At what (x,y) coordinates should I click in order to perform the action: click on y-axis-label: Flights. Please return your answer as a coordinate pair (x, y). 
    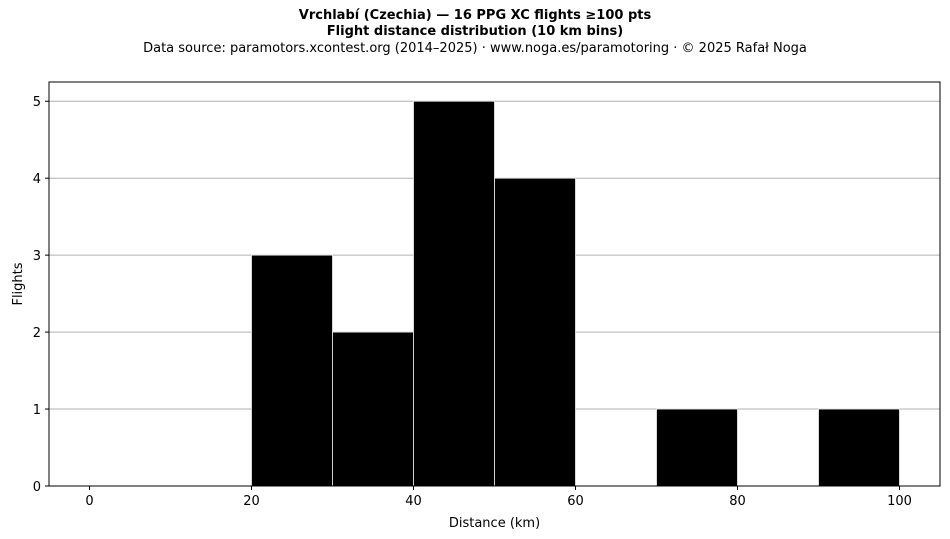
    Looking at the image, I should click on (18, 283).